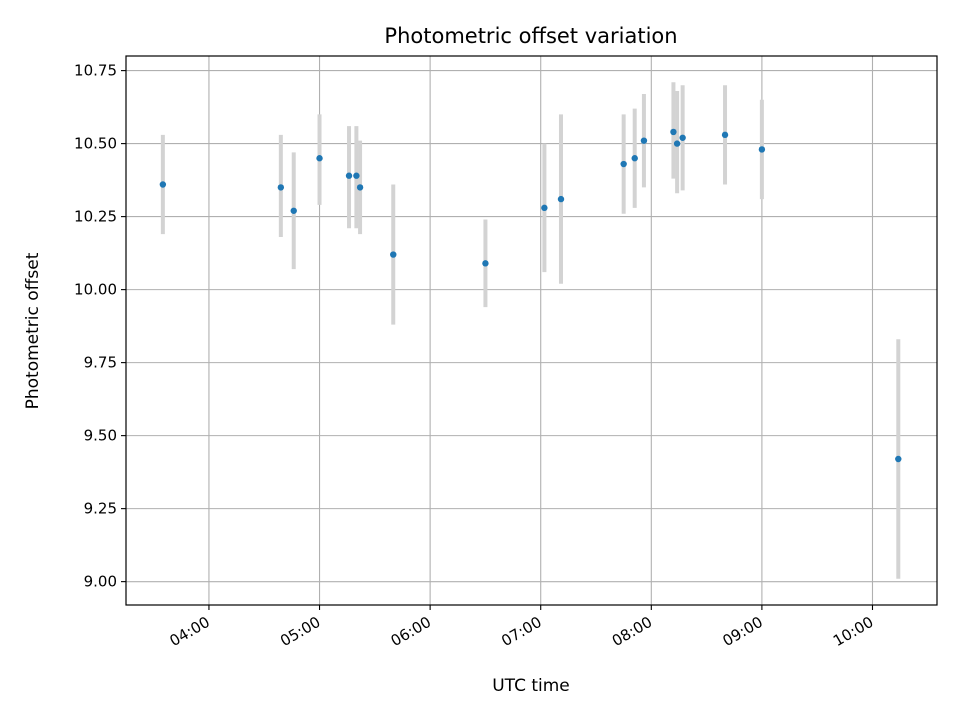 Image resolution: width=960 pixels, height=720 pixels. I want to click on y-tick-label: 10.00, so click(95, 290).